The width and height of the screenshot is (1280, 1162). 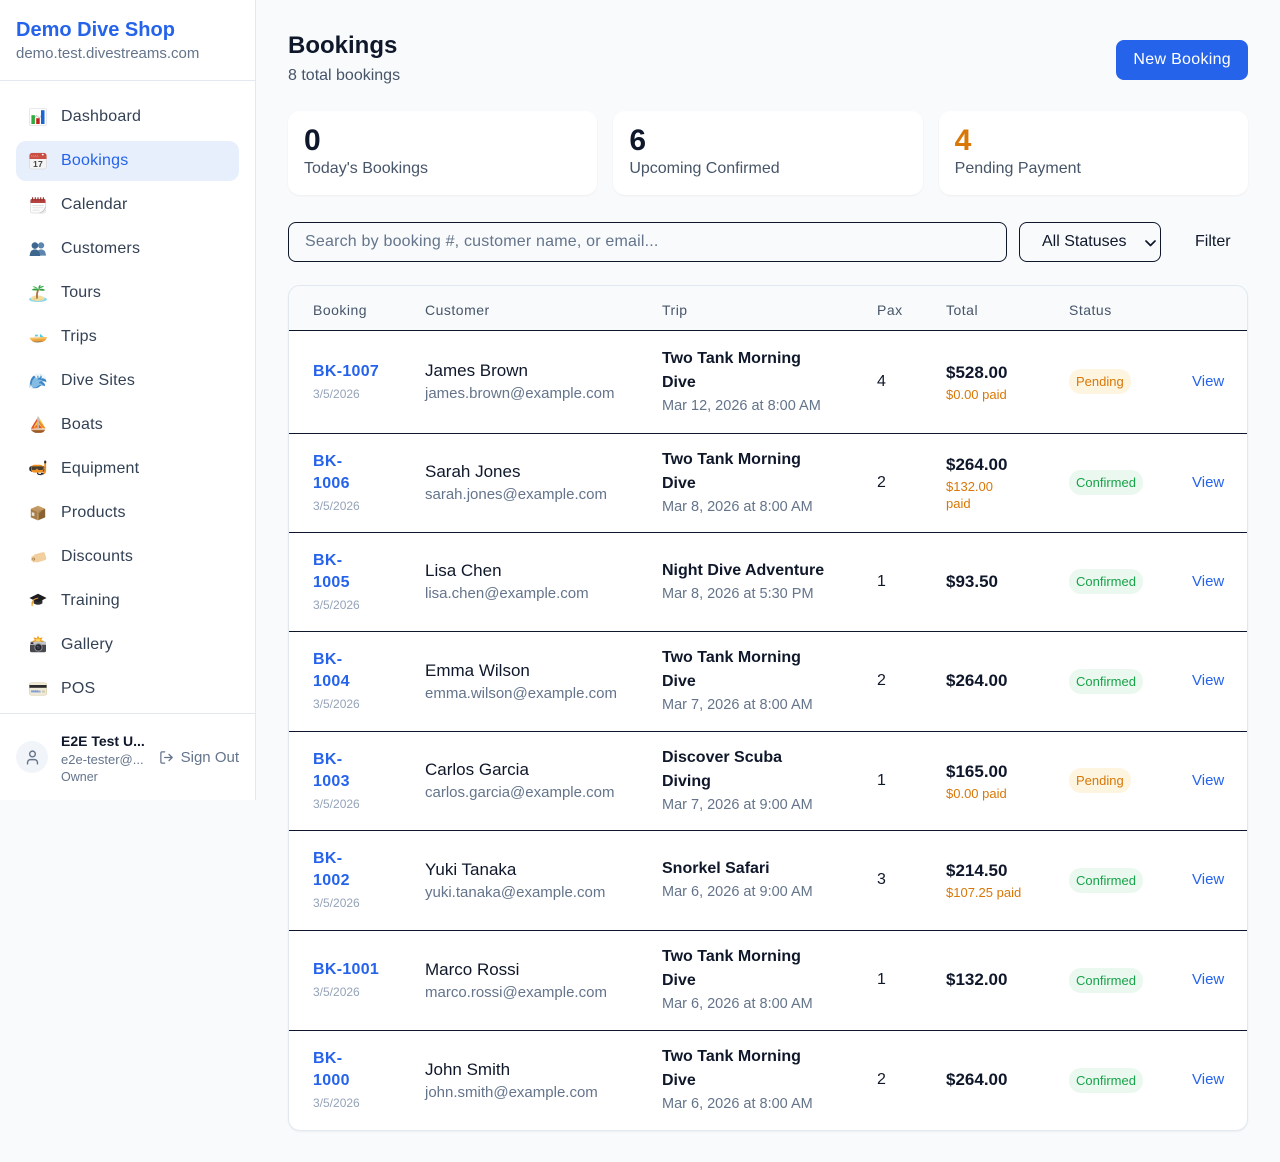 I want to click on svg-text: 17, so click(x=38, y=164).